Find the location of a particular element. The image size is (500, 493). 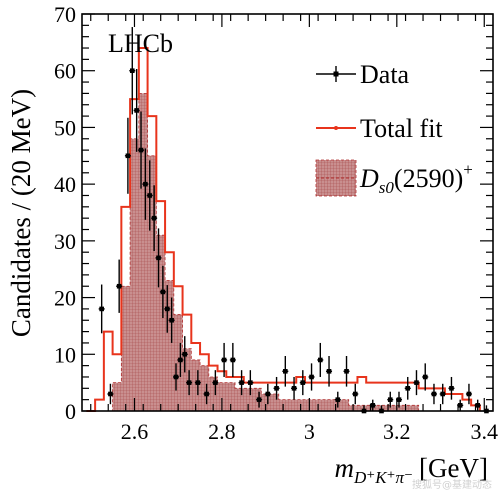

watermark: 搜狐号@基建动态 is located at coordinates (452, 485).